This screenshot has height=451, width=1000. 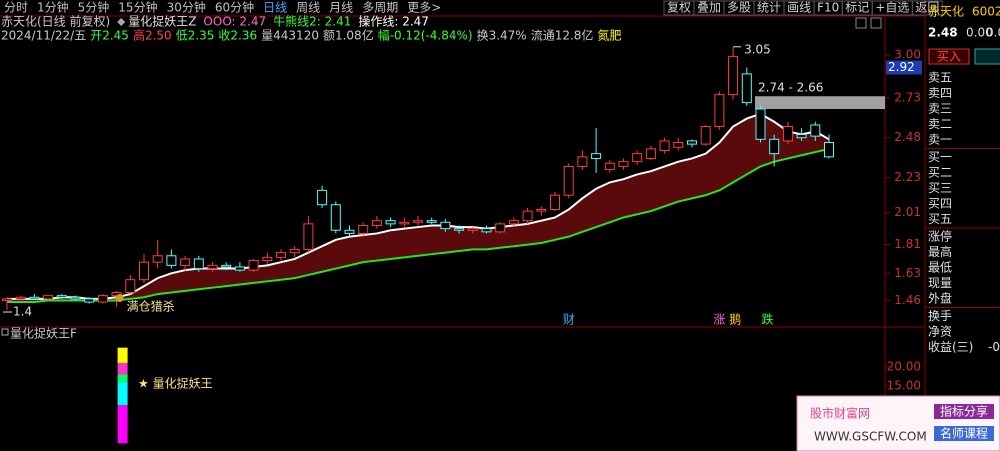 What do you see at coordinates (5, 332) in the screenshot?
I see `pane-icon` at bounding box center [5, 332].